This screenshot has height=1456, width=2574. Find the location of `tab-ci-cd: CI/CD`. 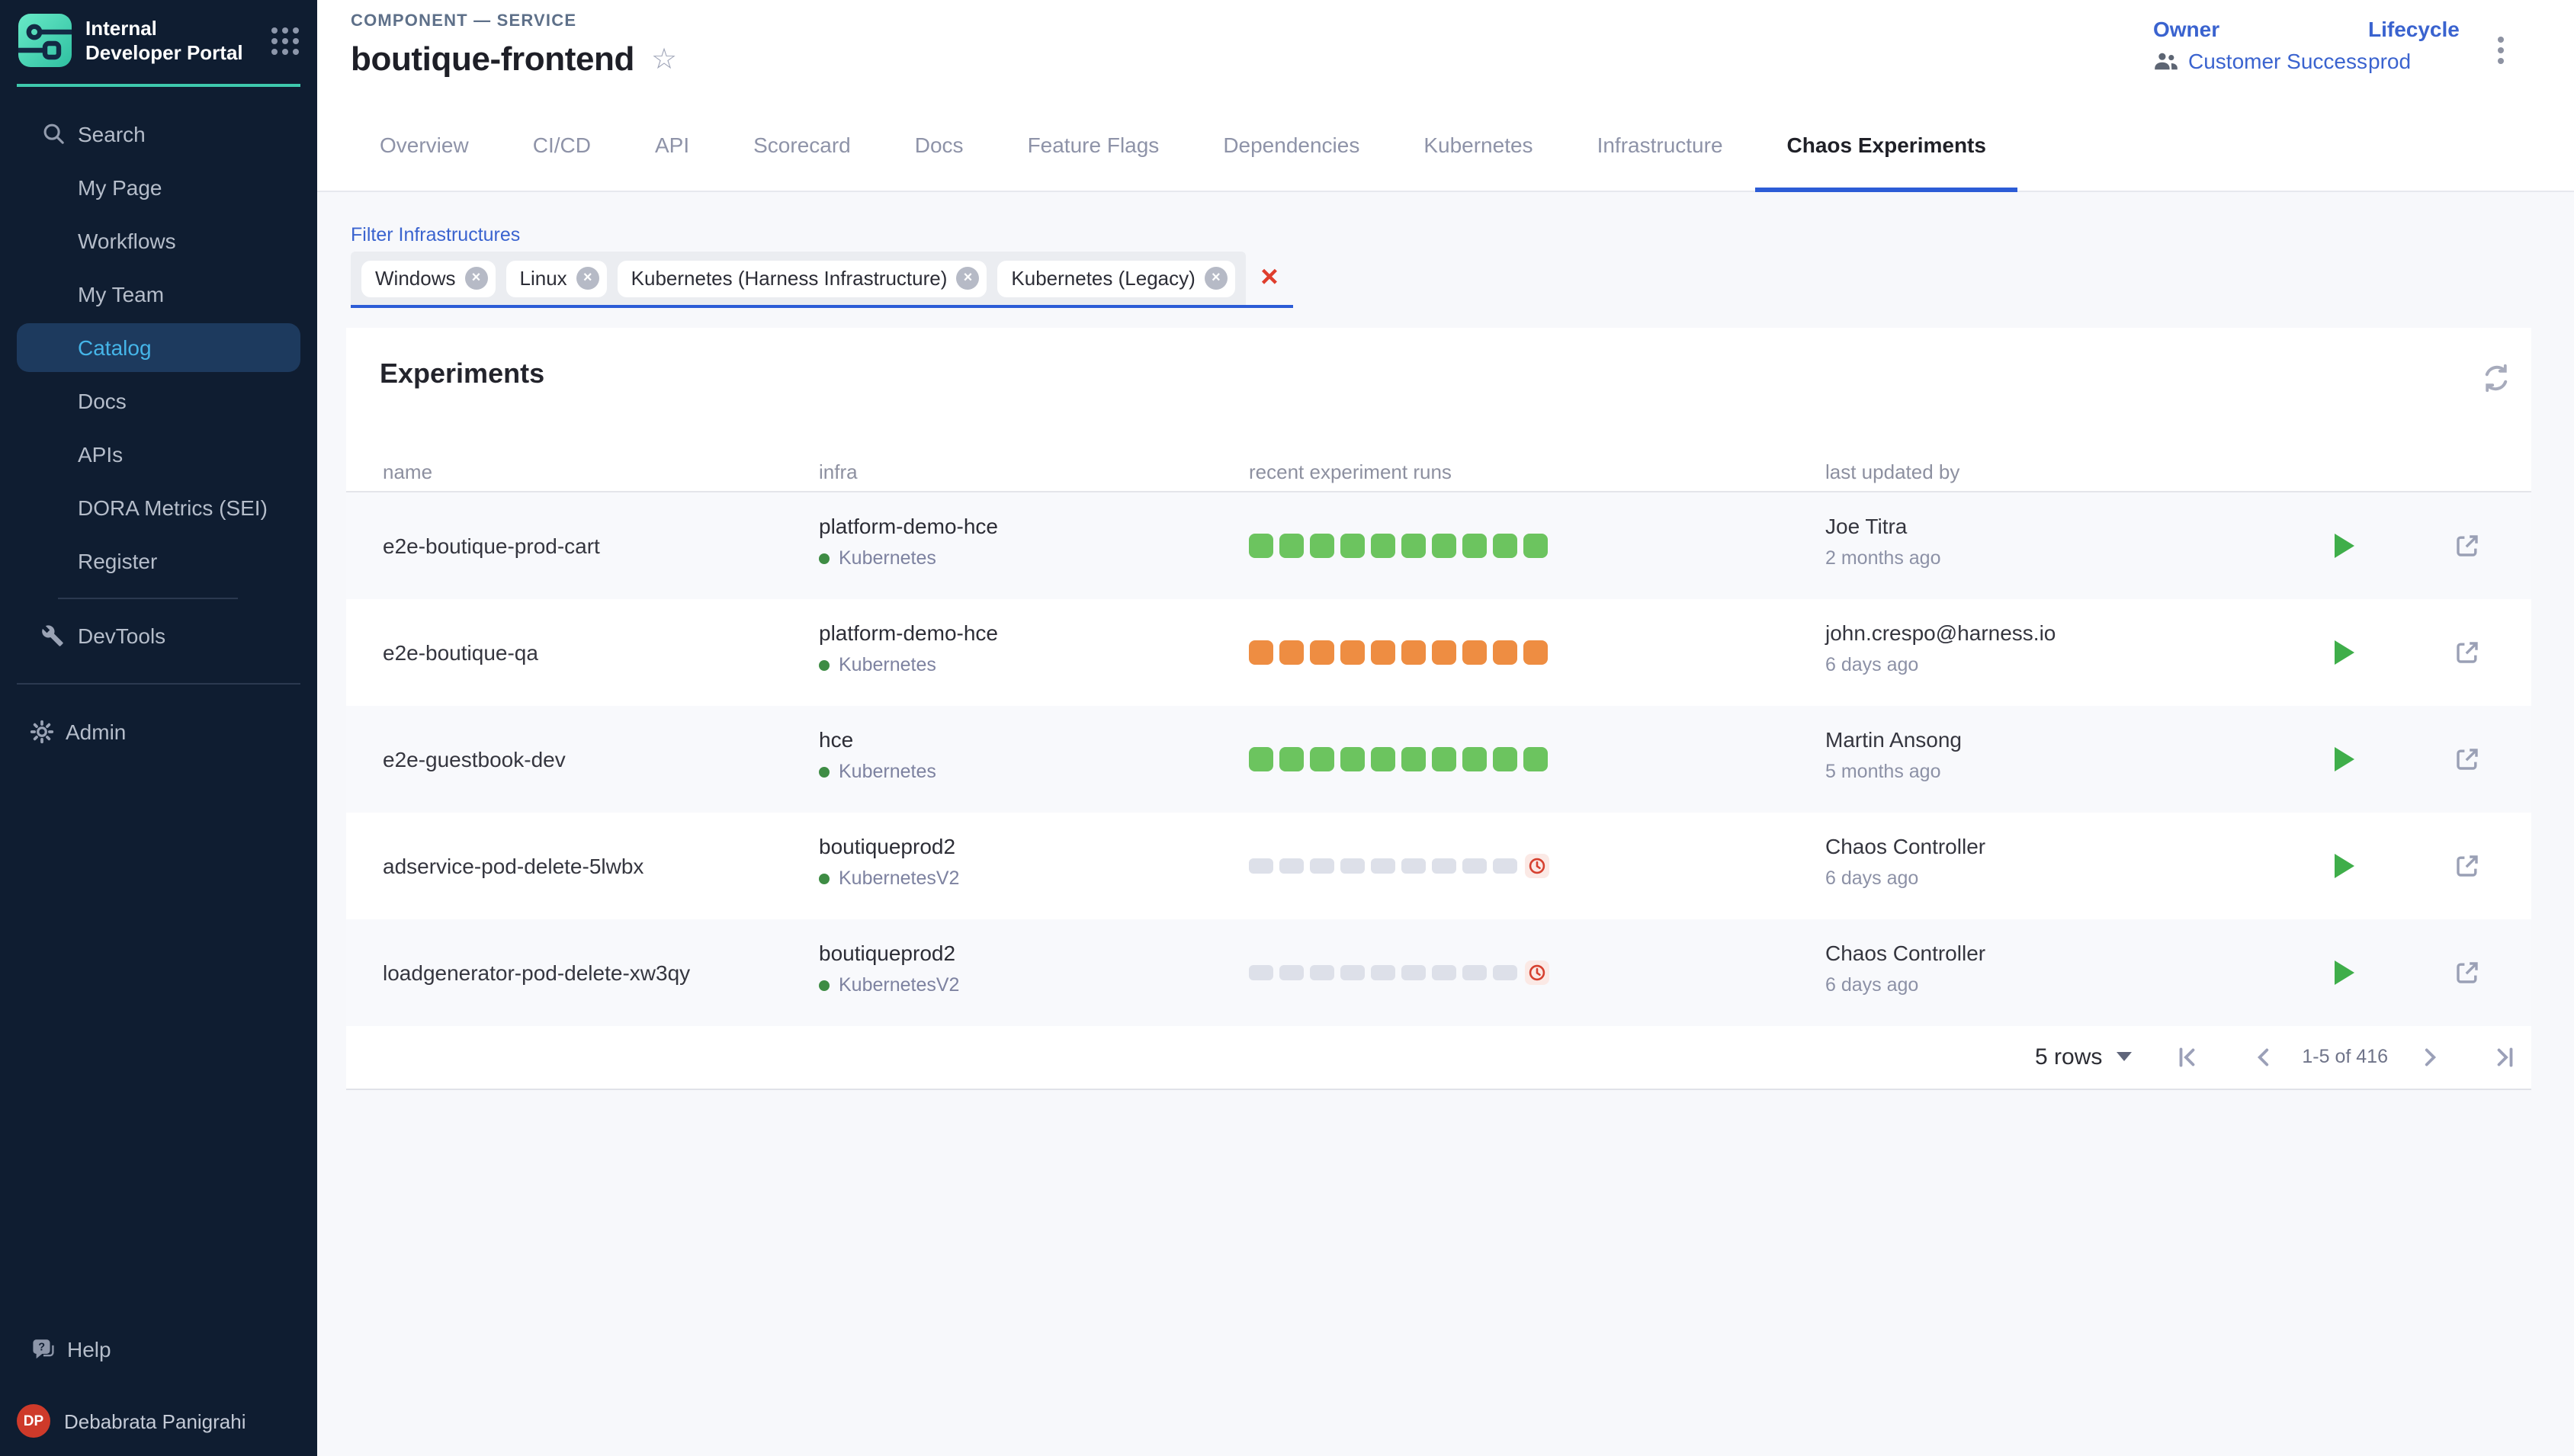

tab-ci-cd: CI/CD is located at coordinates (561, 145).